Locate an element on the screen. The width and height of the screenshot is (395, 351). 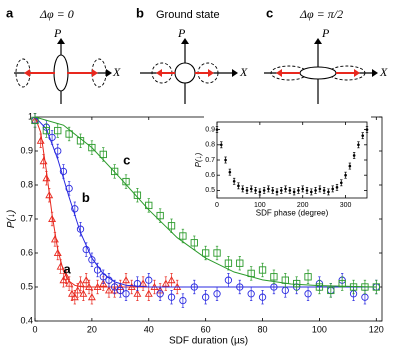
y-tick-label: 0.5 is located at coordinates (26, 286).